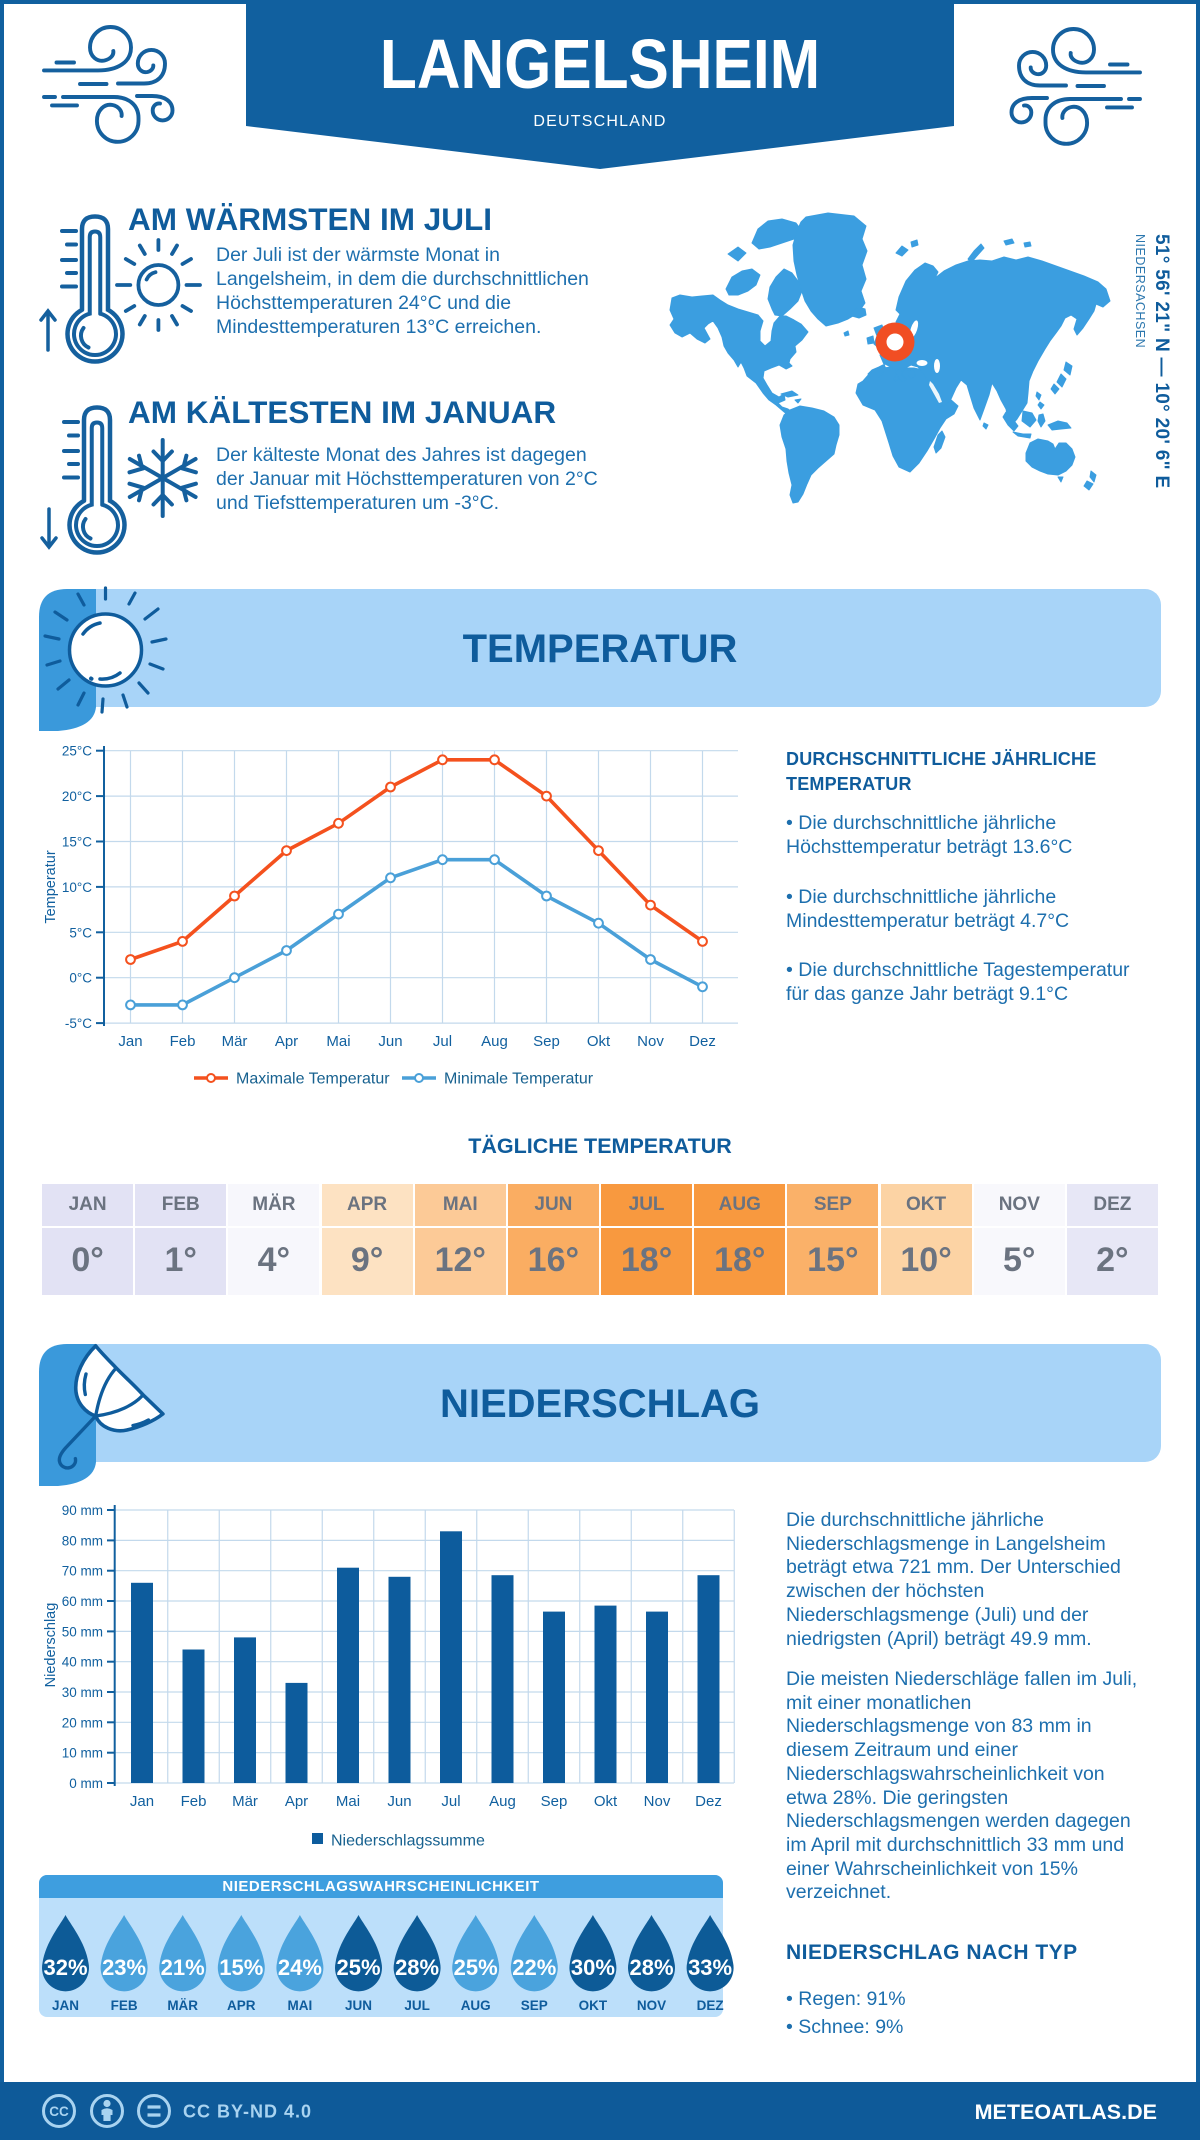 The width and height of the screenshot is (1200, 2140). What do you see at coordinates (534, 2005) in the screenshot?
I see `svg-text: SEP` at bounding box center [534, 2005].